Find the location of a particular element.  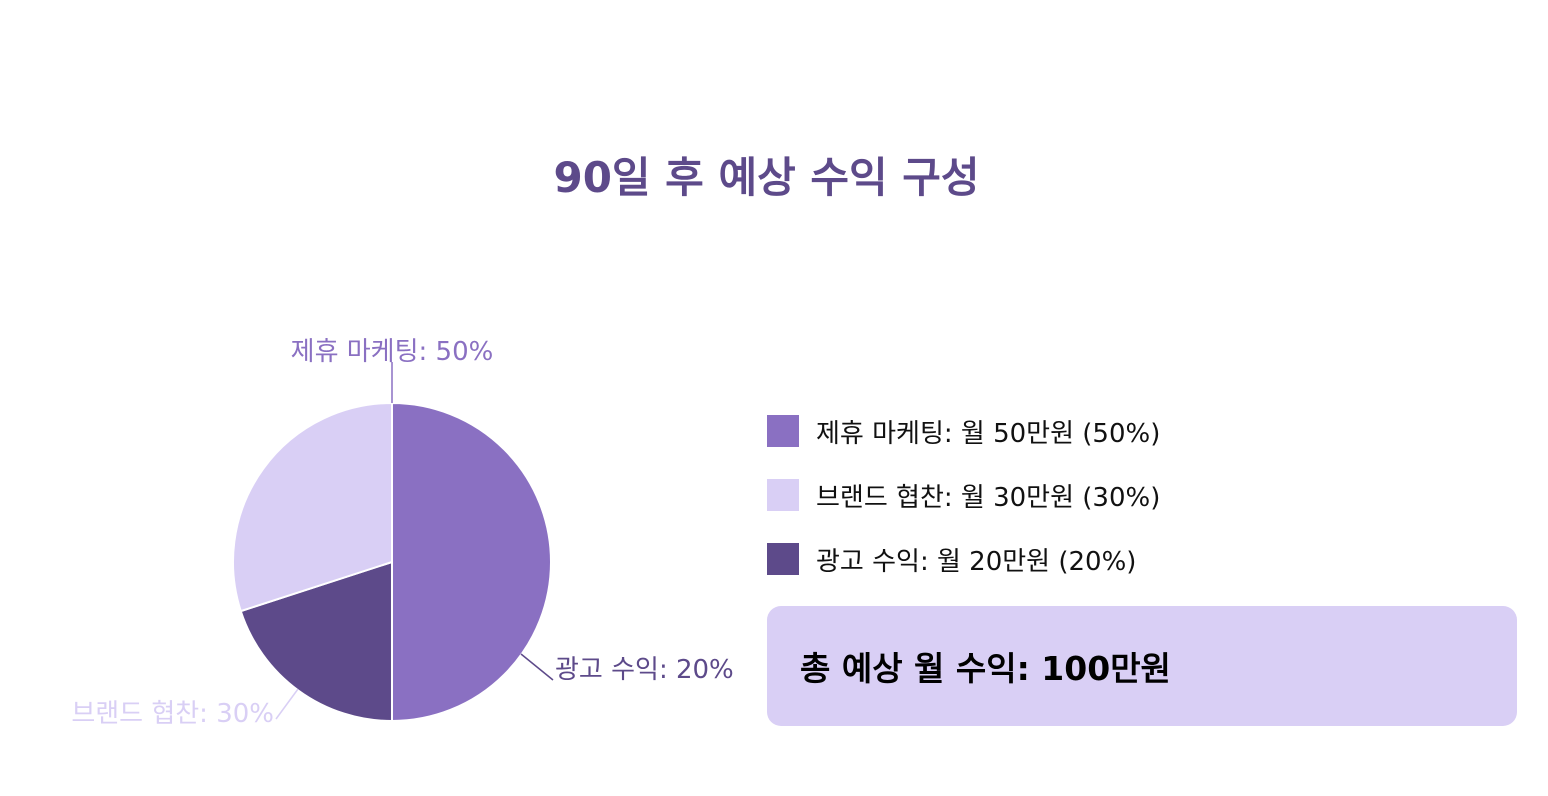

total-revenue-box: 총 예상 월 수익: 100만원 is located at coordinates (1142, 666).